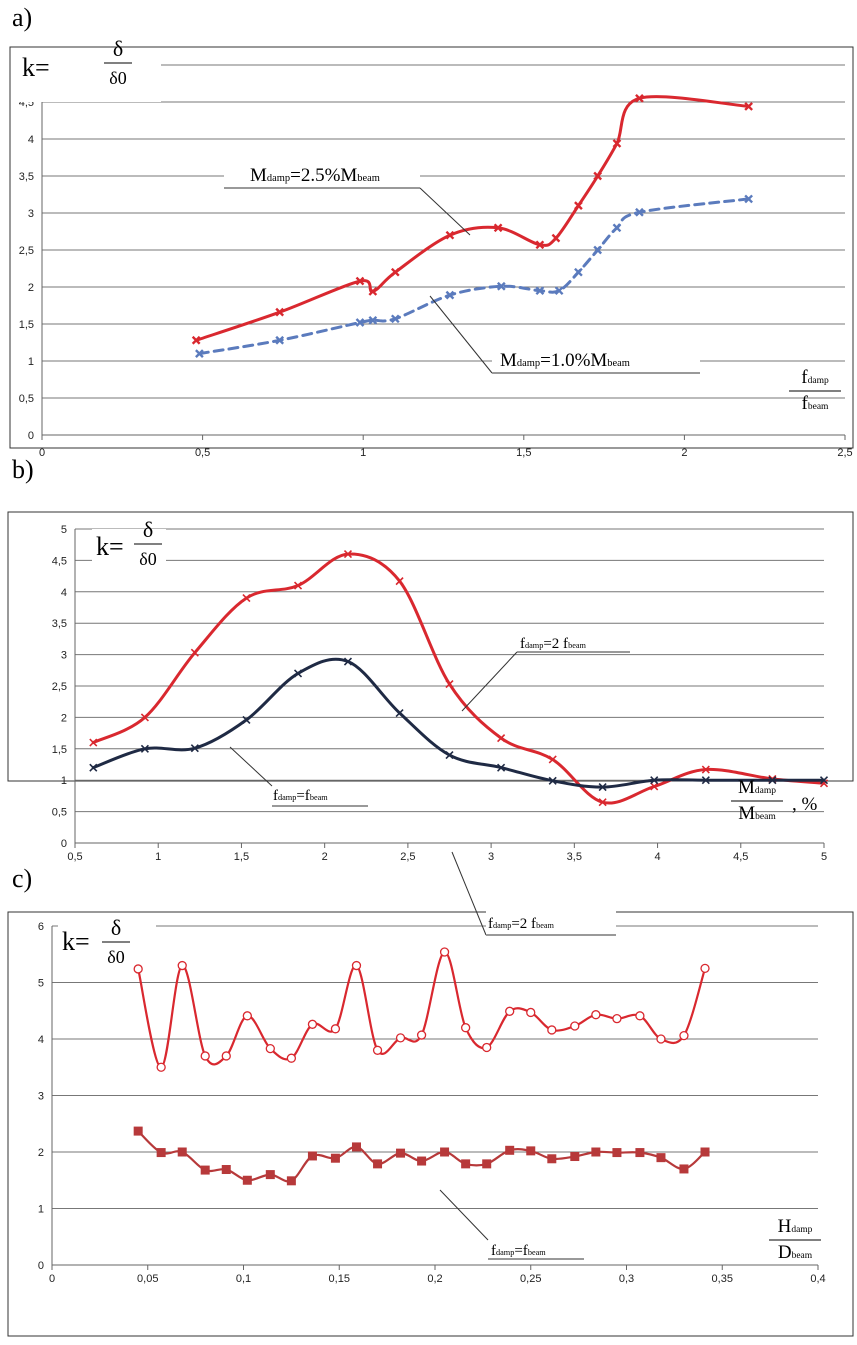 This screenshot has height=1345, width=857. I want to click on fraction-denominator: Dbeam, so click(795, 1252).